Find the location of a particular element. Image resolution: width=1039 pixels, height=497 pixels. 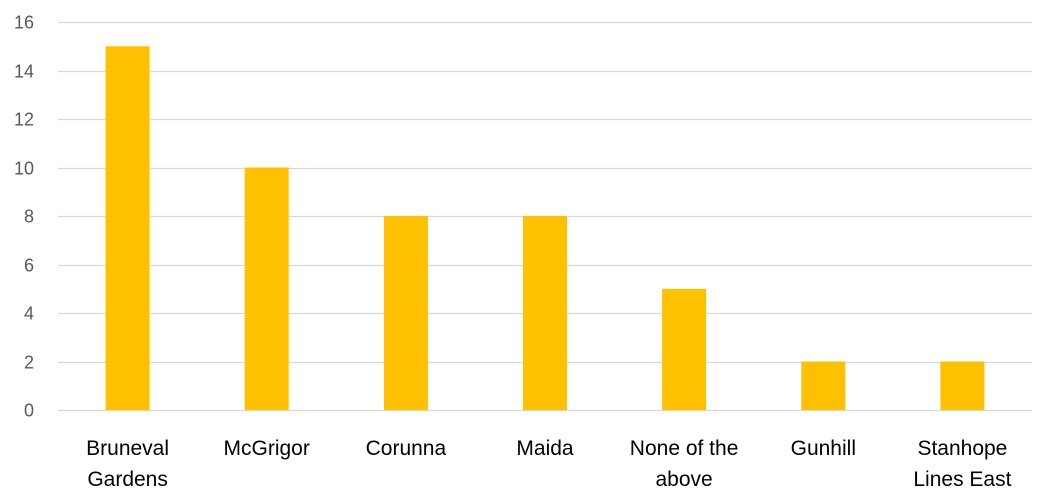

x-tick-label: Corunna is located at coordinates (406, 448).